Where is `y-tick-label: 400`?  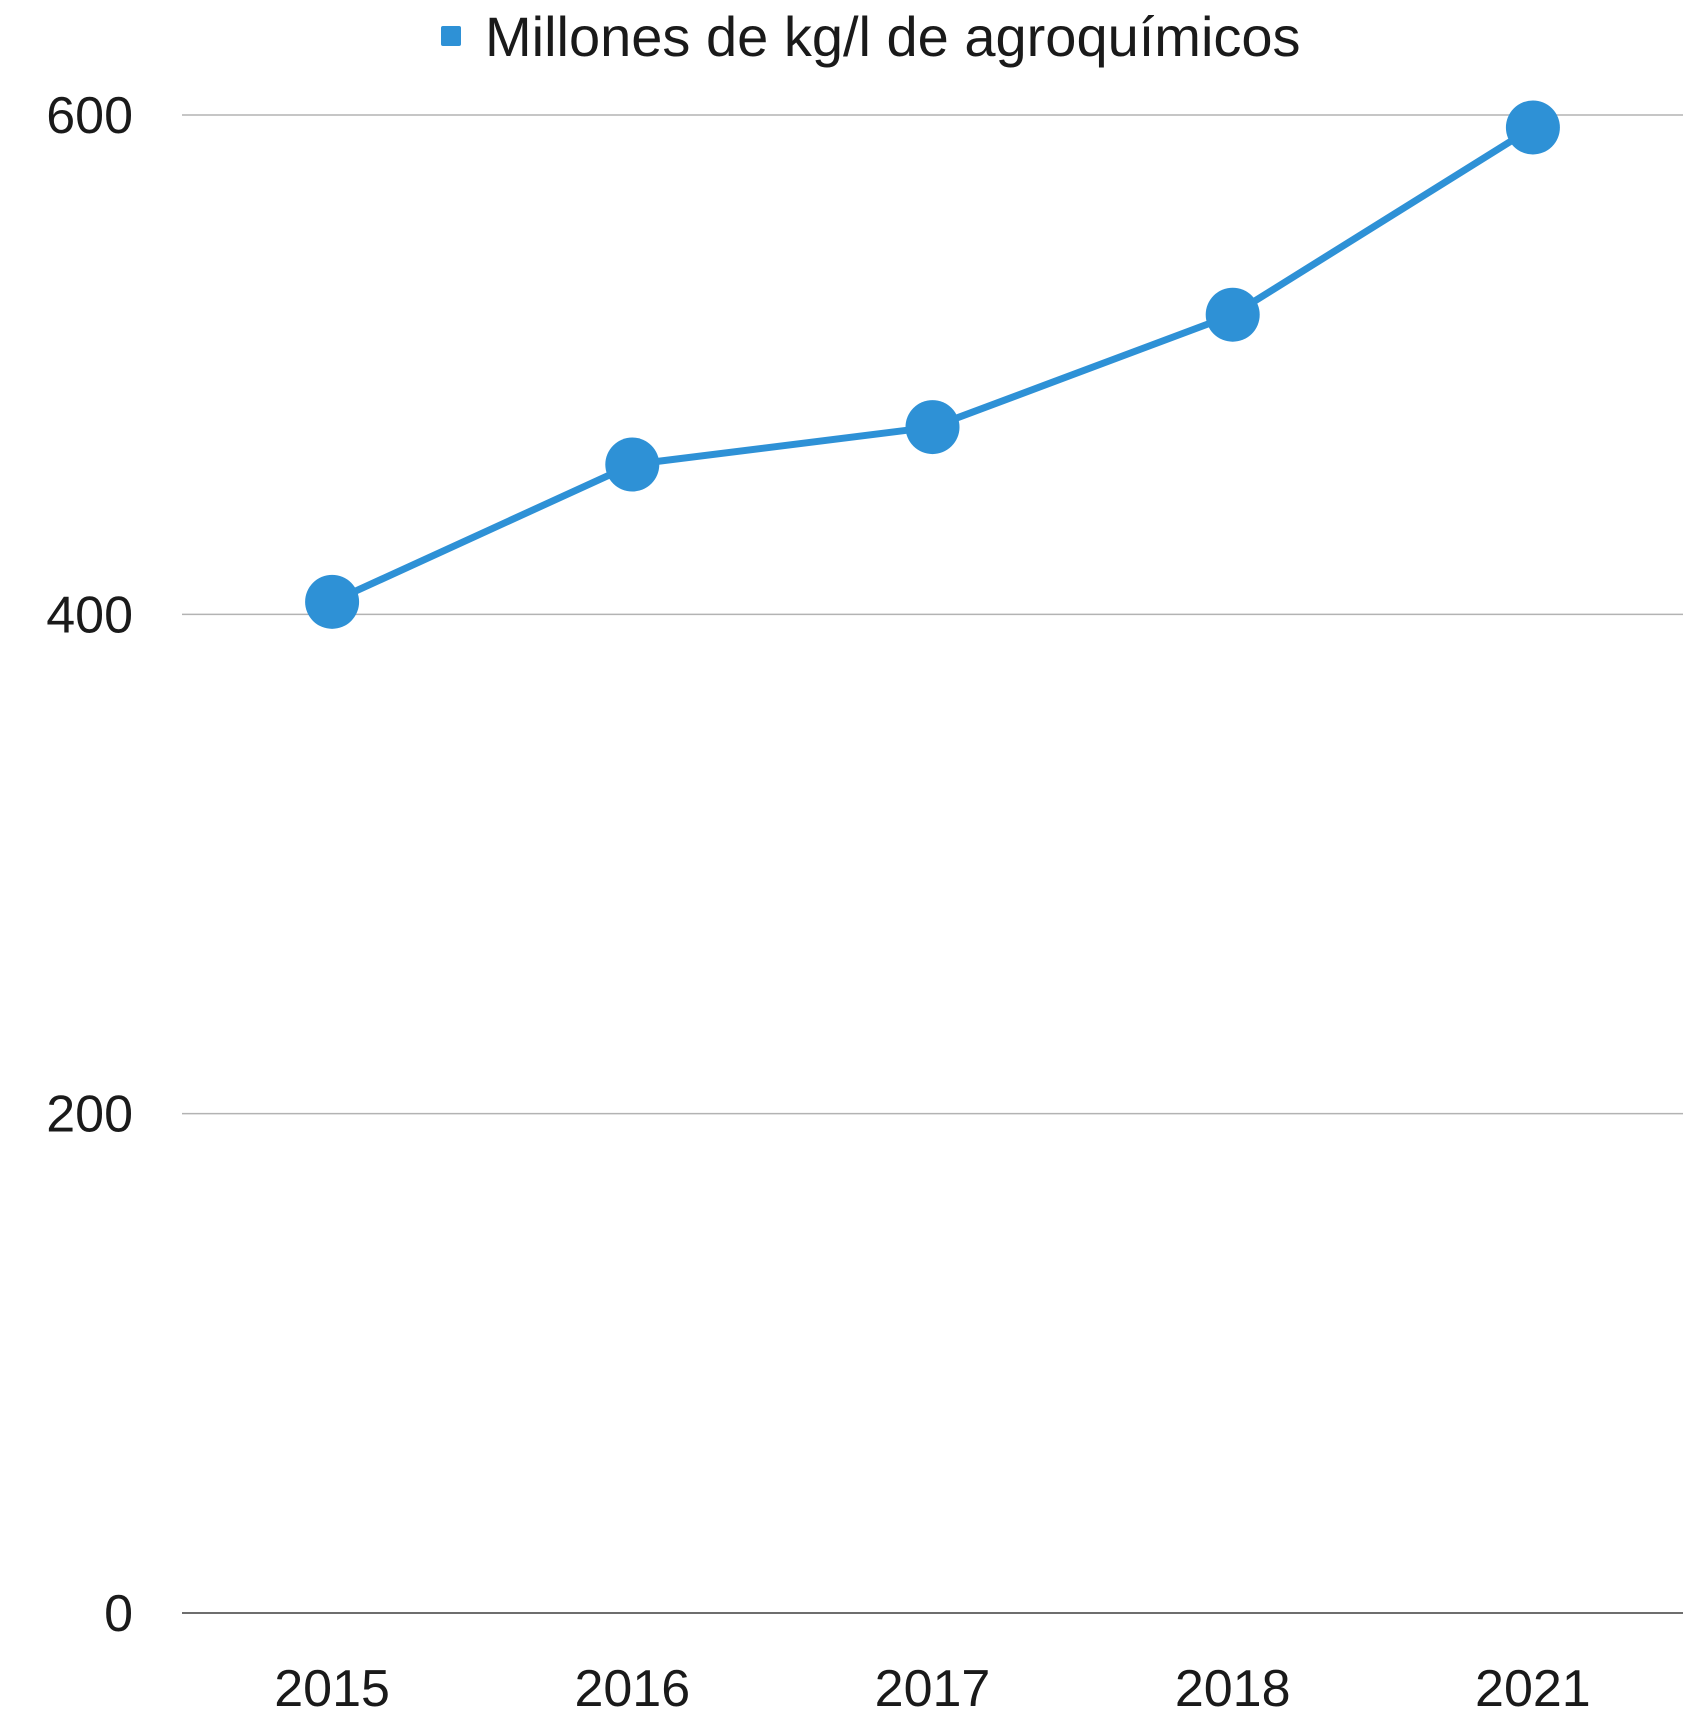 y-tick-label: 400 is located at coordinates (89, 615).